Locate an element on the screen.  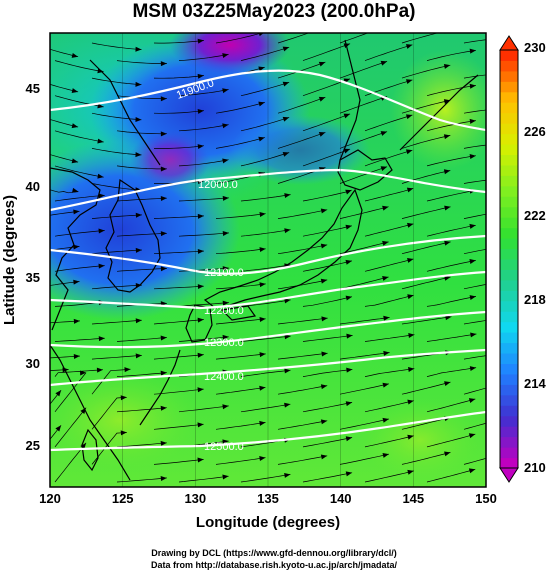
colorbar-label: 218 is located at coordinates (535, 299).